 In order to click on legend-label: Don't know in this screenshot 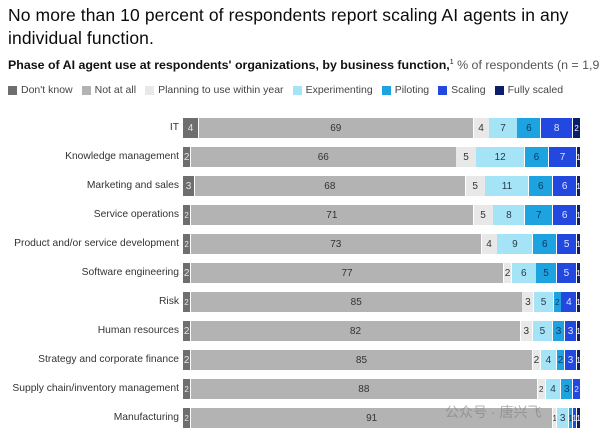, I will do `click(47, 90)`.